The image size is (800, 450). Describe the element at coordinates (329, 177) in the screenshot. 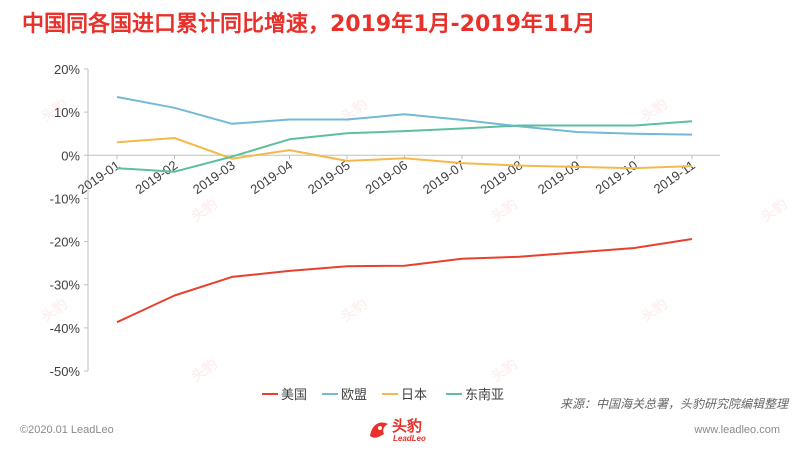

I see `x-tick-label: 2019-05` at that location.